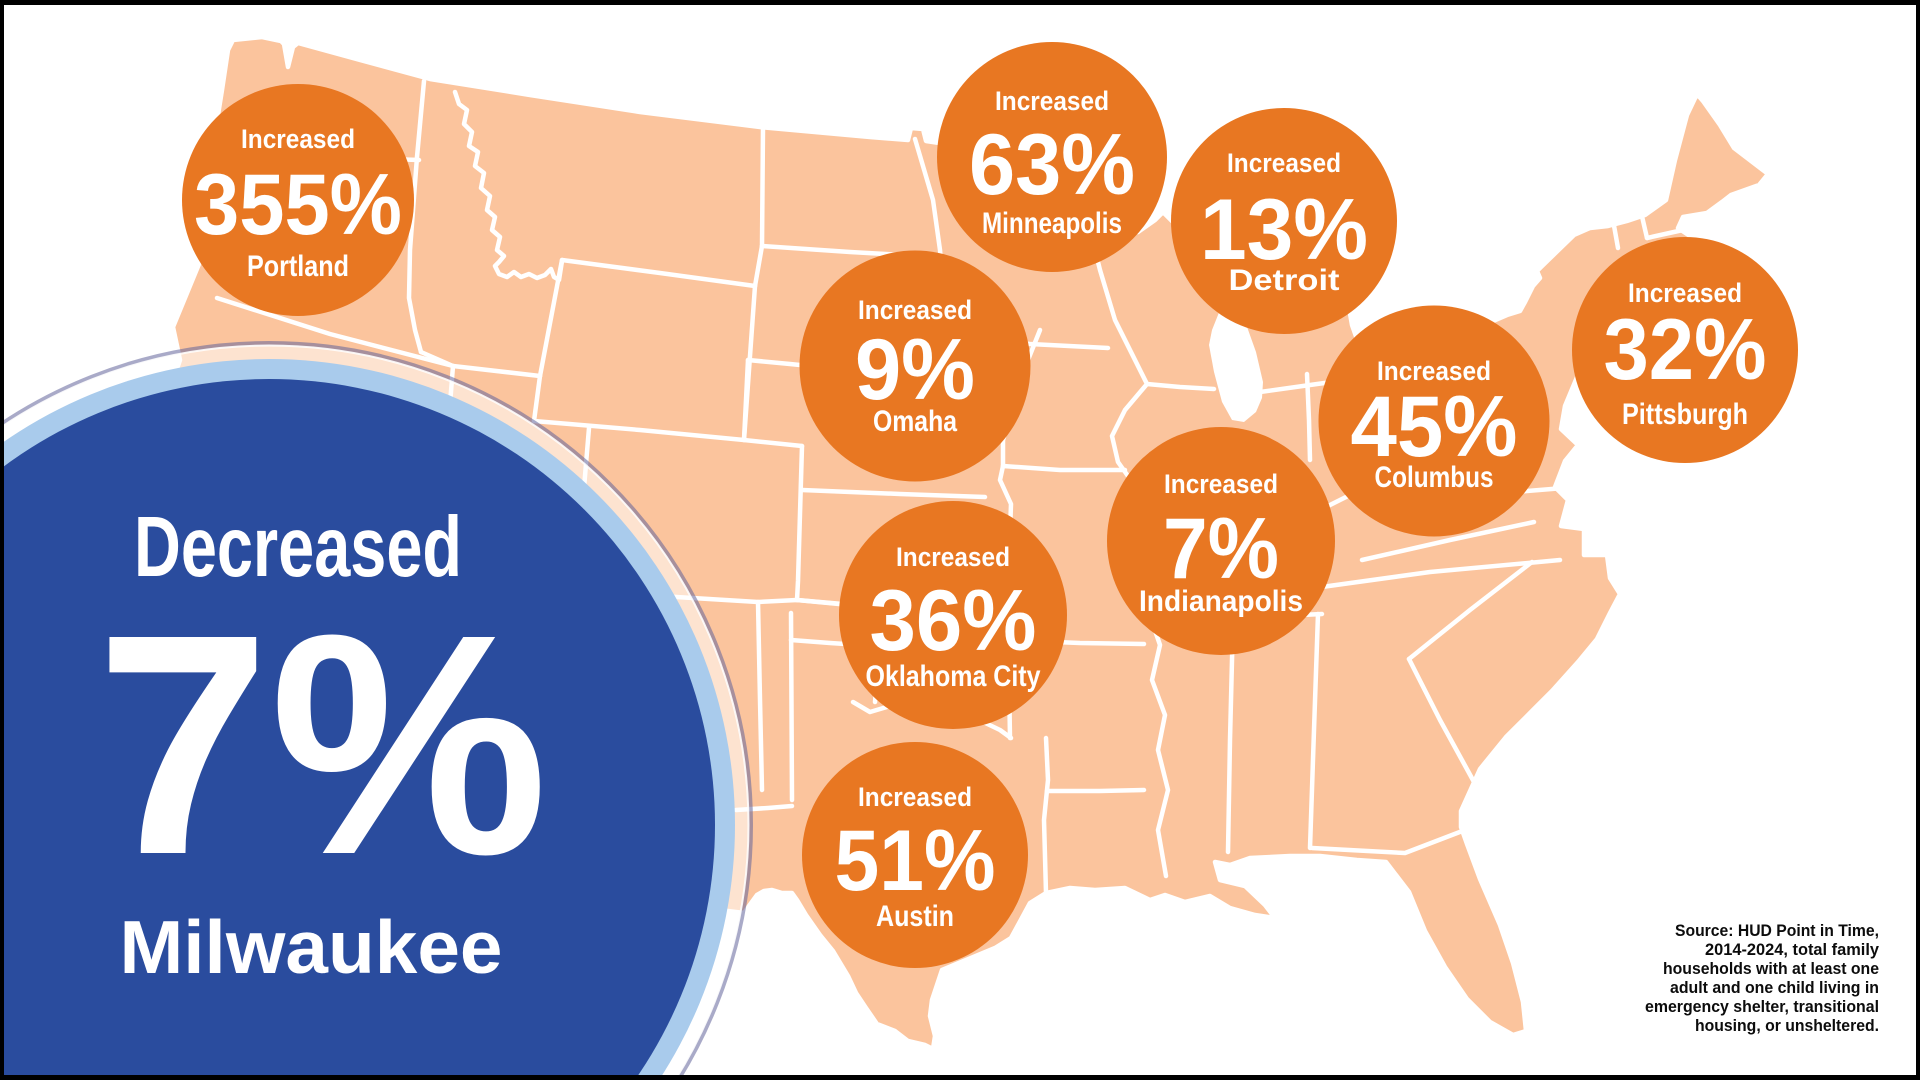 The height and width of the screenshot is (1080, 1920). Describe the element at coordinates (1774, 987) in the screenshot. I see `svg-text: adult and one child living in` at that location.